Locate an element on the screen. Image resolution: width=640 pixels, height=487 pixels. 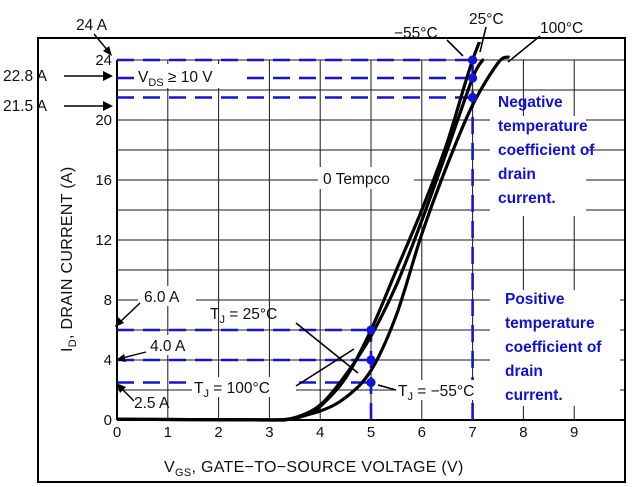
label-25c-top: 25°C is located at coordinates (486, 19).